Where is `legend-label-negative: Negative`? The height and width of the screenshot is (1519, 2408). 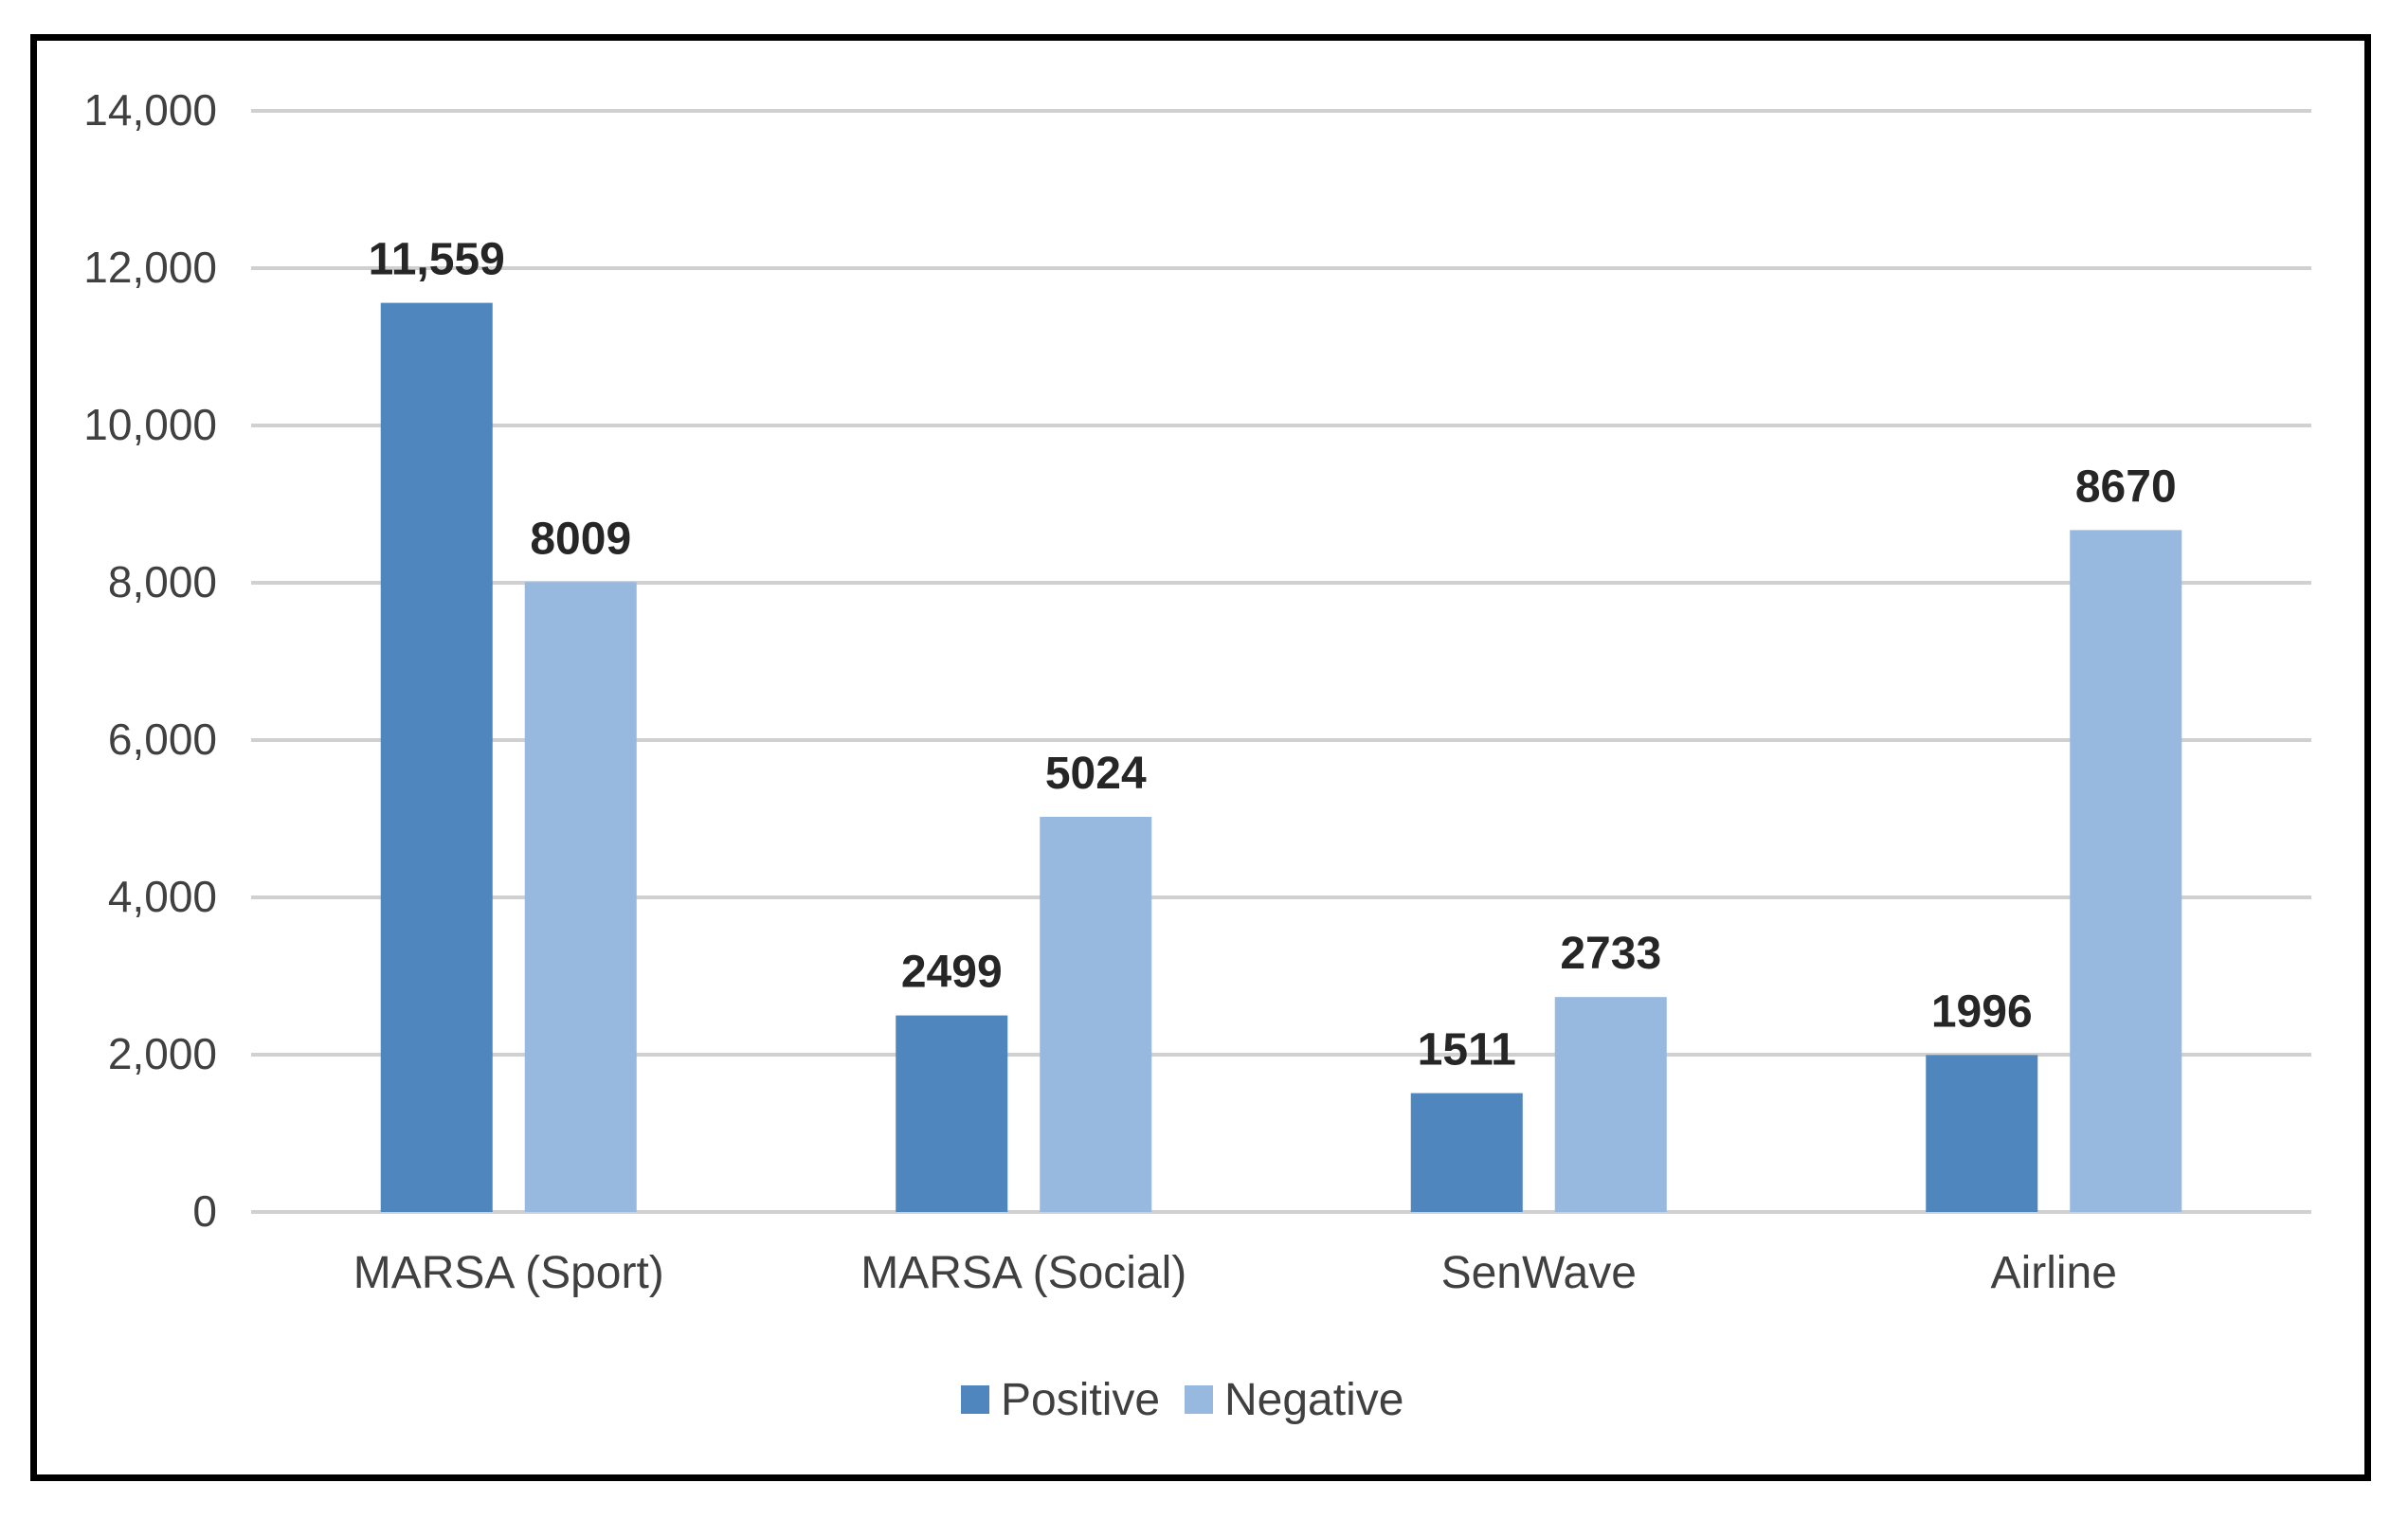 legend-label-negative: Negative is located at coordinates (1313, 1400).